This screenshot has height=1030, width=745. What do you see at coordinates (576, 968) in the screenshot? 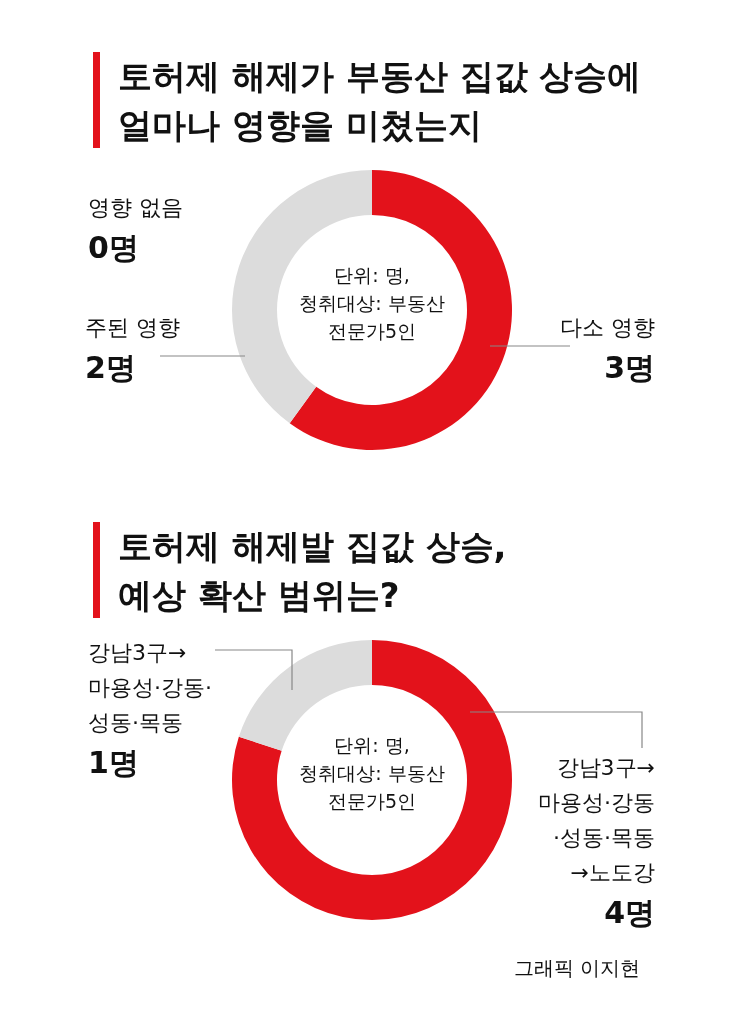
I see `text: 그래픽 이지현` at bounding box center [576, 968].